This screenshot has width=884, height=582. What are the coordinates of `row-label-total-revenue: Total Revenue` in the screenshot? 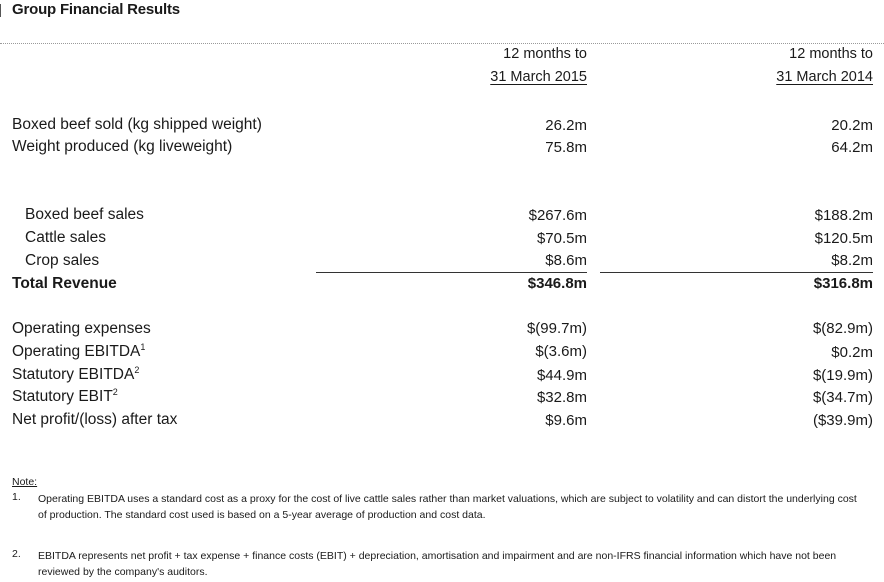 It's located at (64, 283).